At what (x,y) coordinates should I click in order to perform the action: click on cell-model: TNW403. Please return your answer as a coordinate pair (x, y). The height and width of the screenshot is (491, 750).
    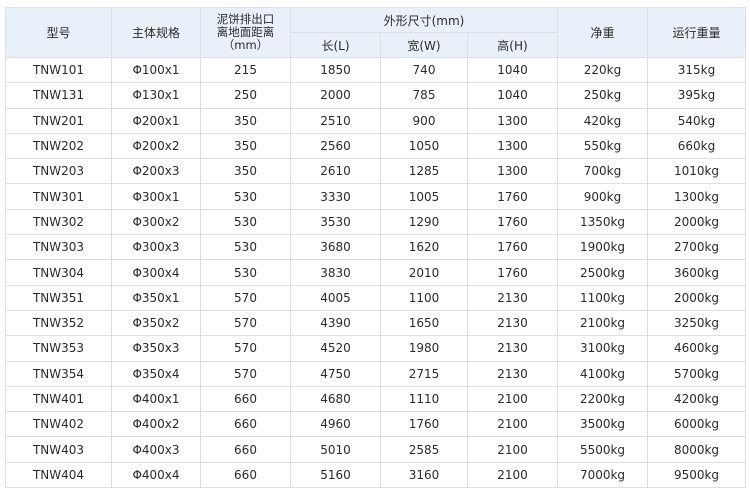
    Looking at the image, I should click on (58, 449).